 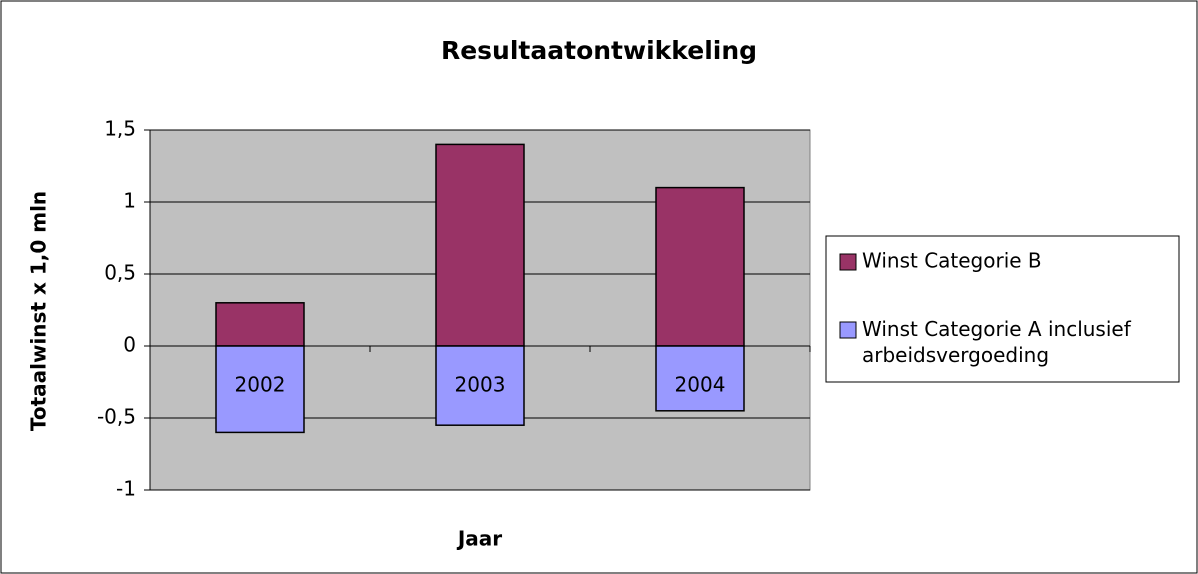 What do you see at coordinates (120, 273) in the screenshot?
I see `y-tick-label: 0,5` at bounding box center [120, 273].